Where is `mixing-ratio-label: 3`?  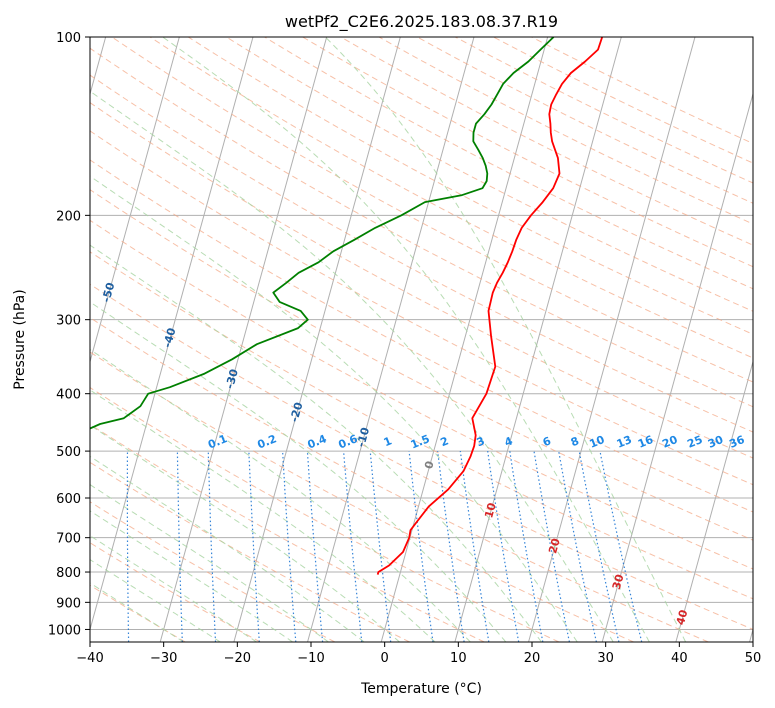
mixing-ratio-label: 3 is located at coordinates (481, 441).